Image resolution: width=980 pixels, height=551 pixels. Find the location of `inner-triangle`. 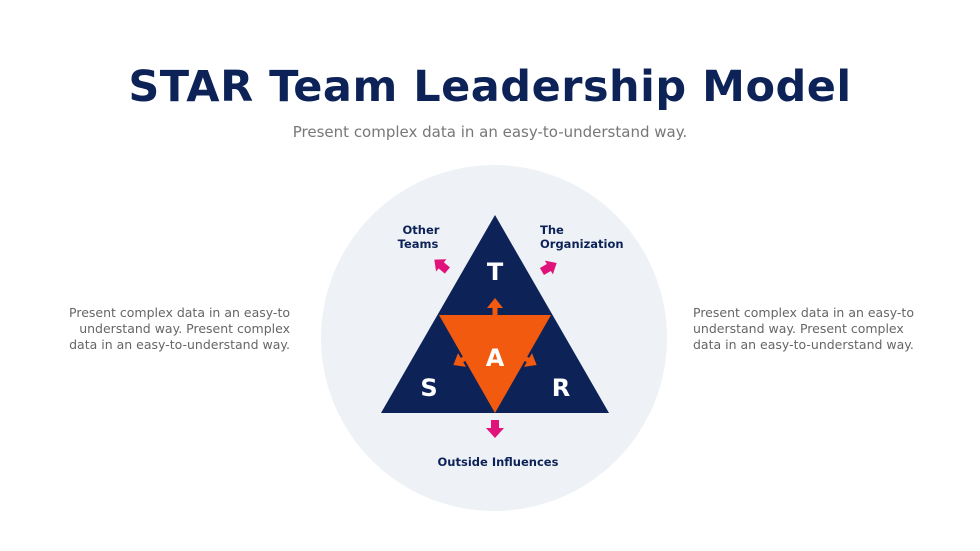

inner-triangle is located at coordinates (495, 364).